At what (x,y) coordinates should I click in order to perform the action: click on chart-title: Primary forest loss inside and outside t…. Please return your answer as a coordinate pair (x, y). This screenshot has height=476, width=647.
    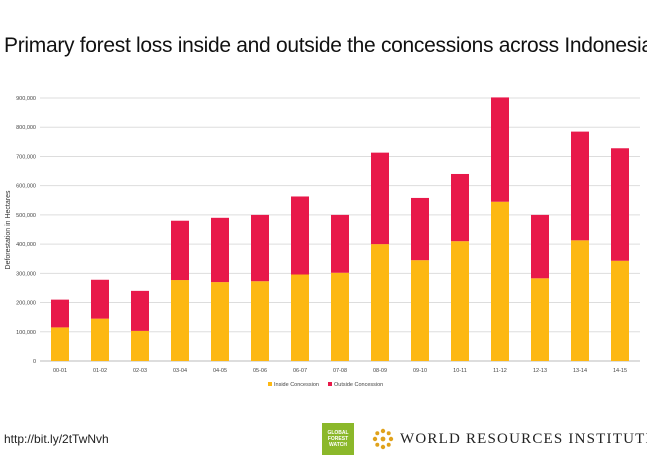
    Looking at the image, I should click on (325, 45).